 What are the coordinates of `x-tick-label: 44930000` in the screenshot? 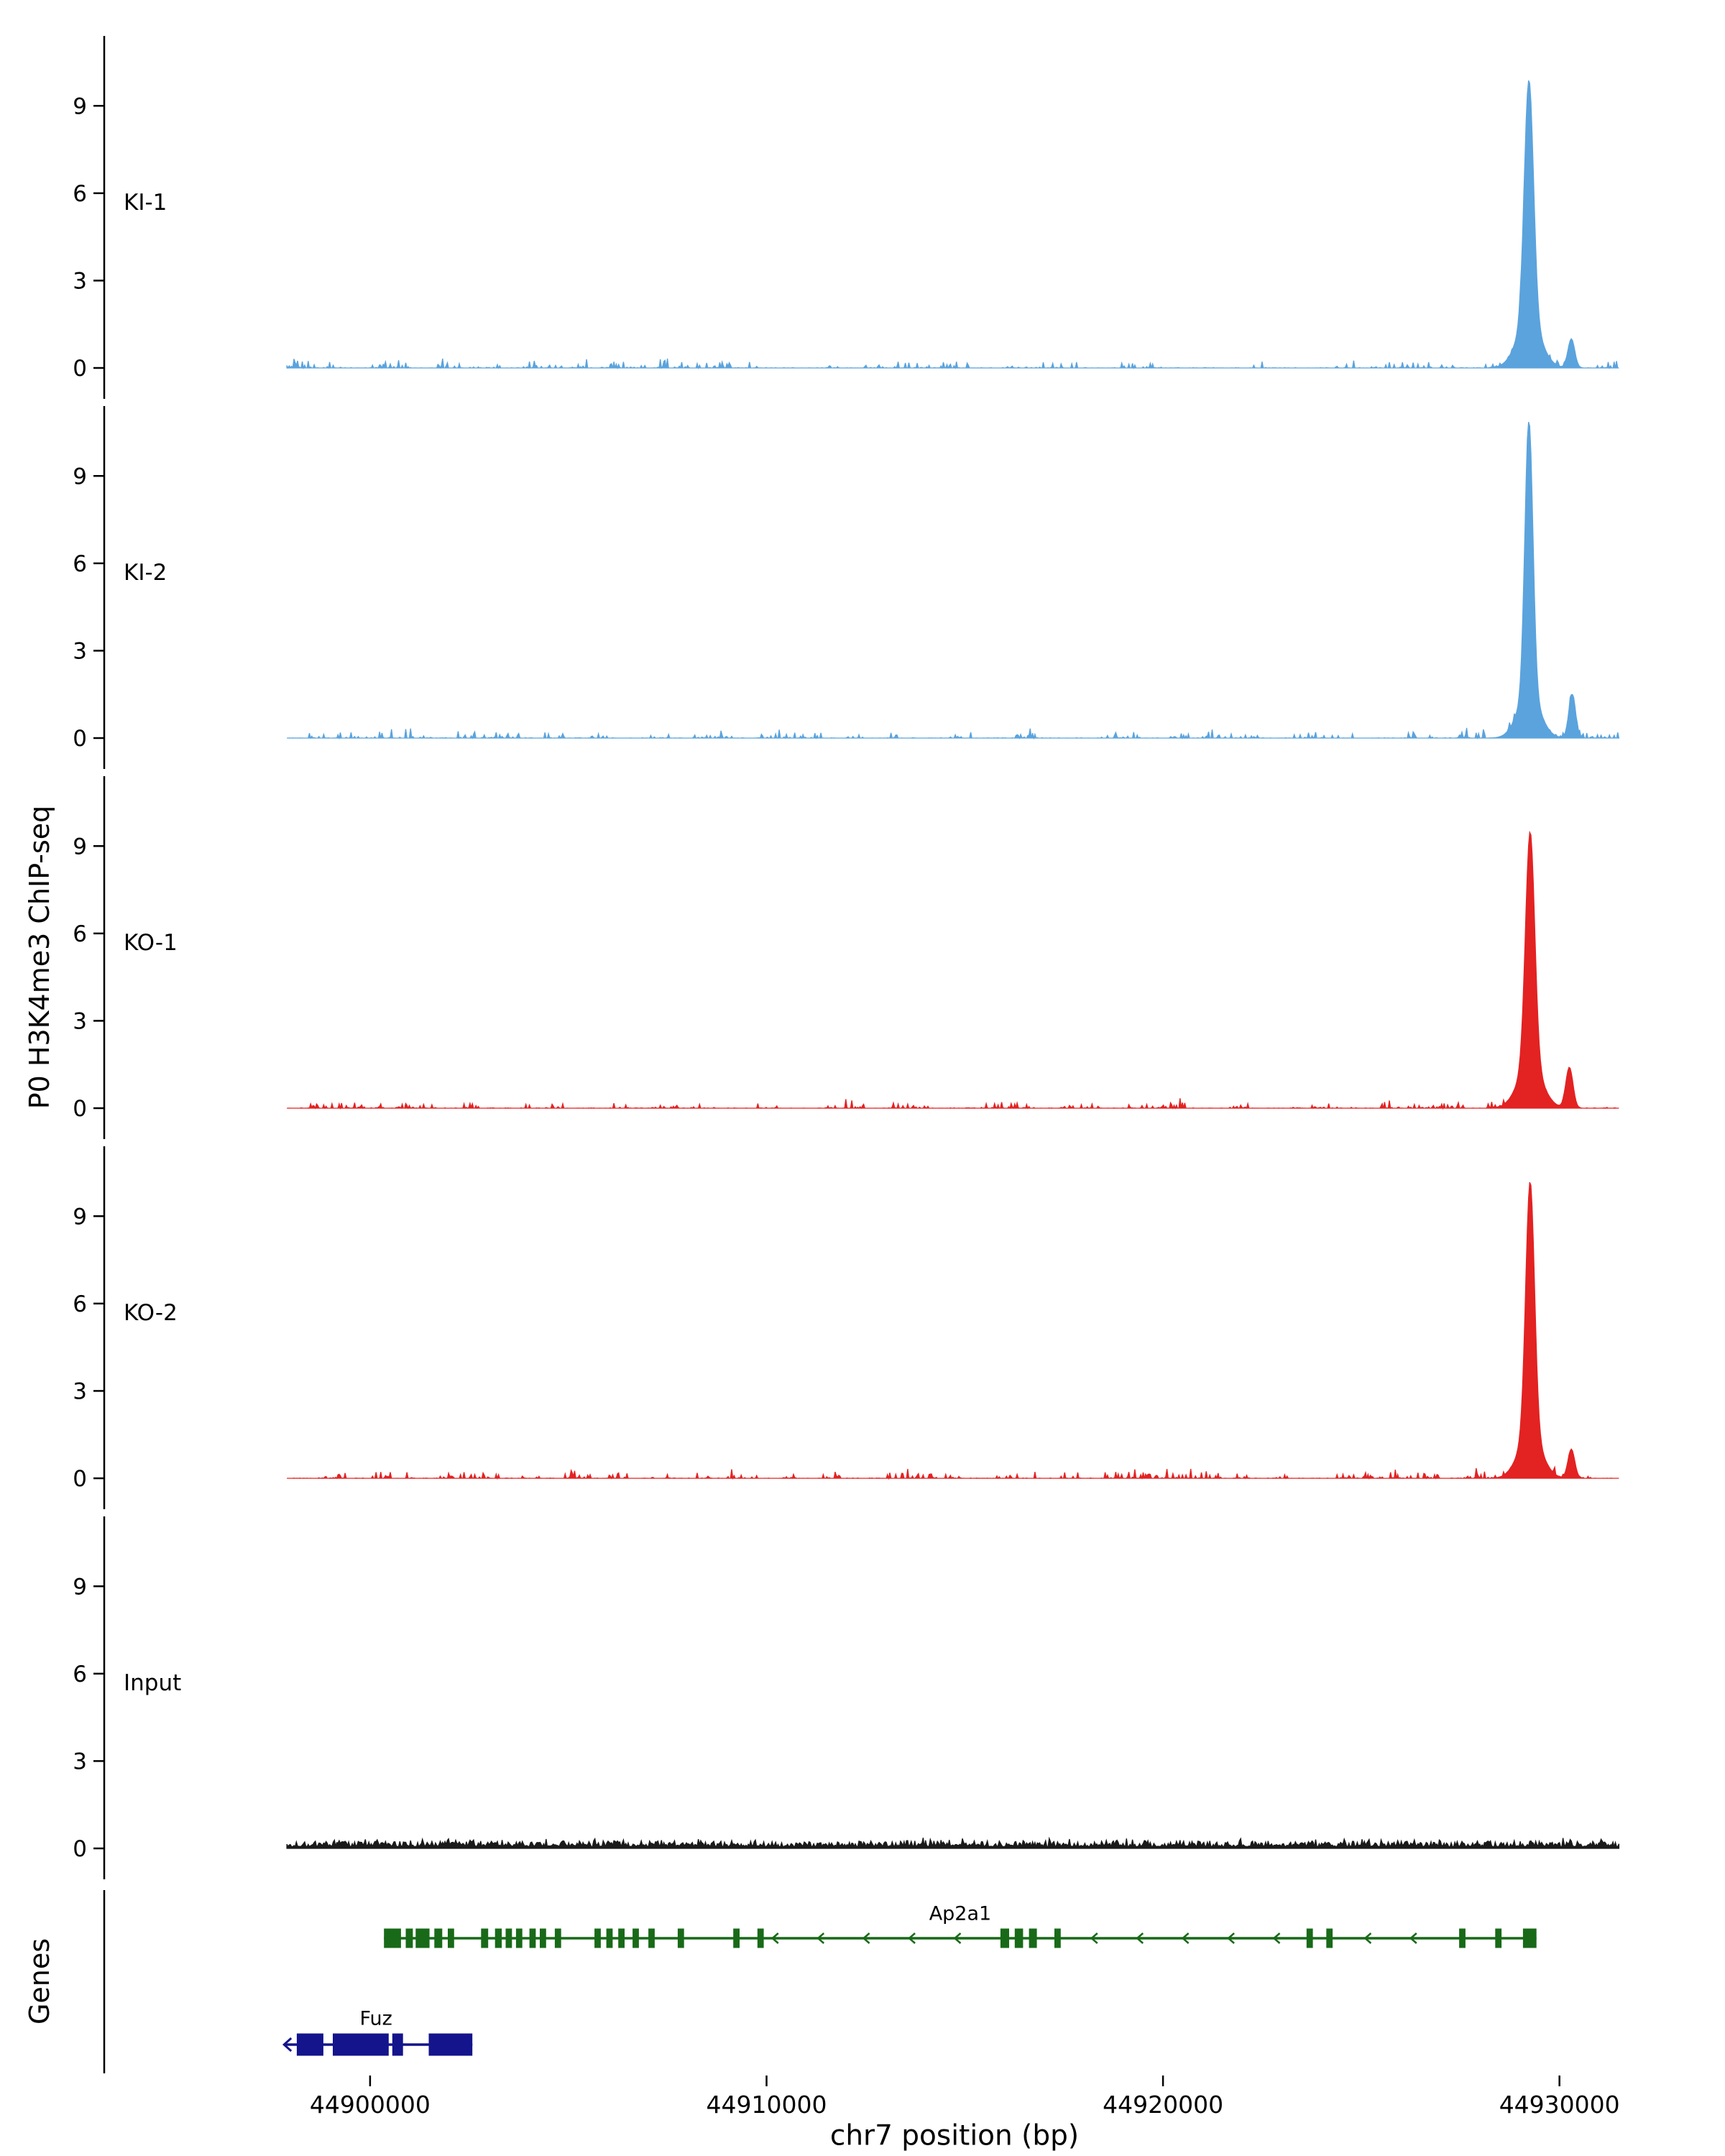 It's located at (1559, 2105).